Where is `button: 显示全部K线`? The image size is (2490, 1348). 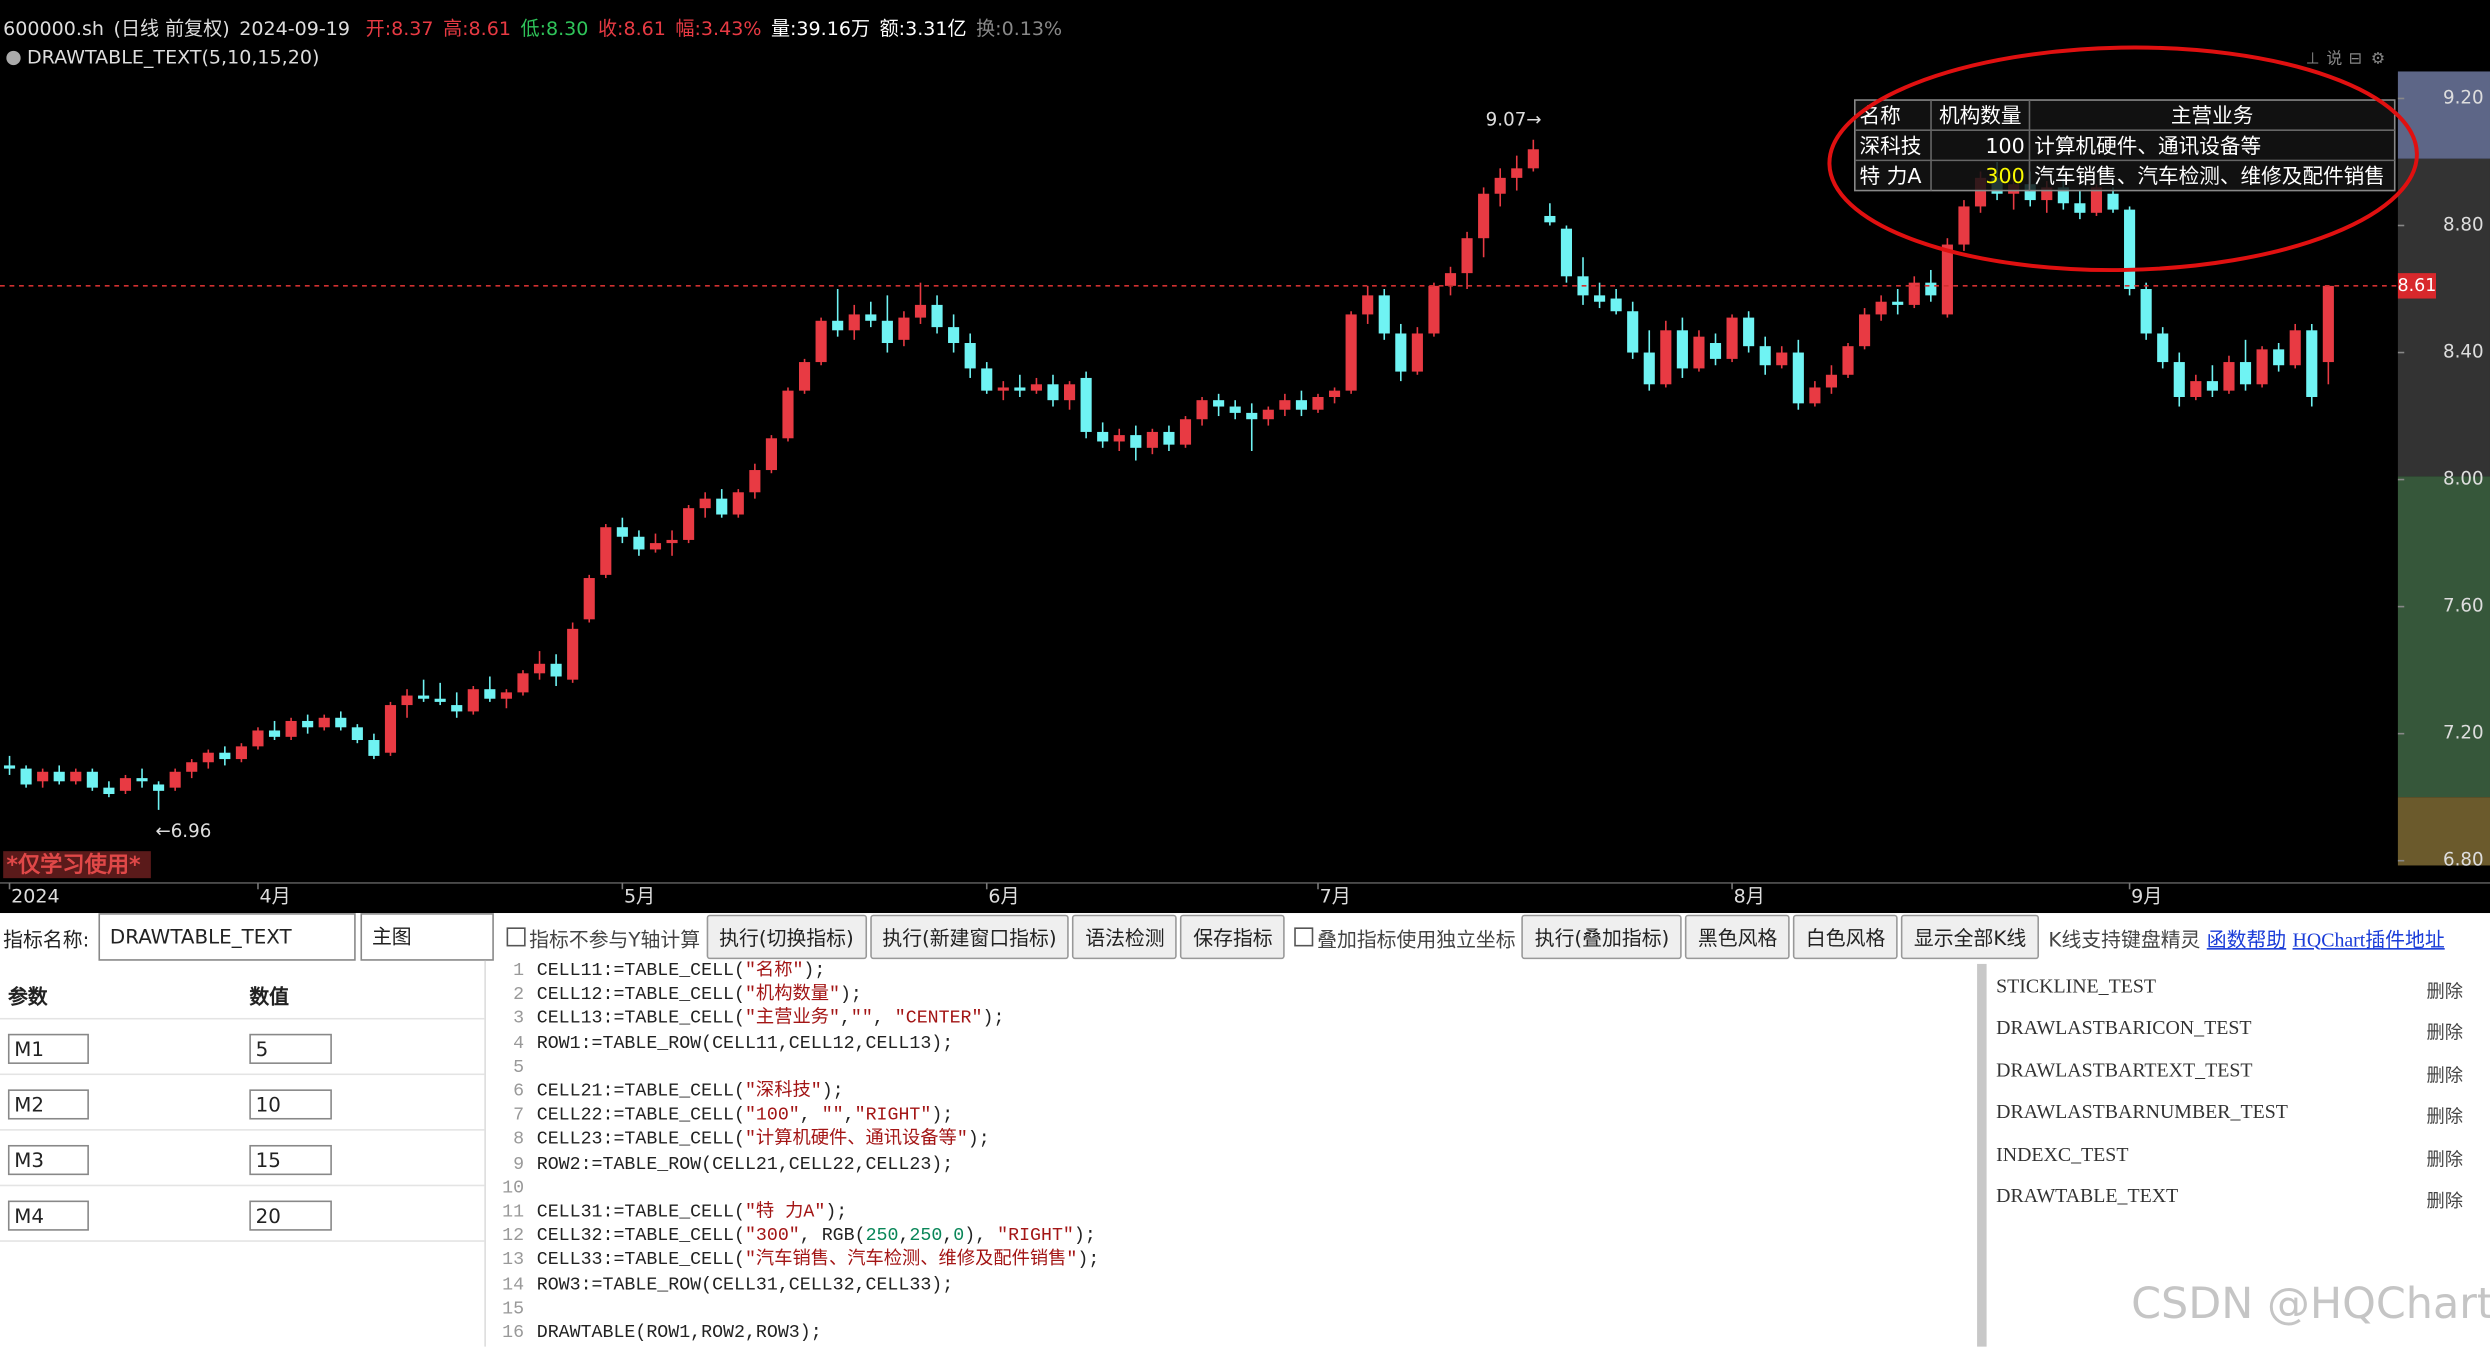 button: 显示全部K线 is located at coordinates (1970, 937).